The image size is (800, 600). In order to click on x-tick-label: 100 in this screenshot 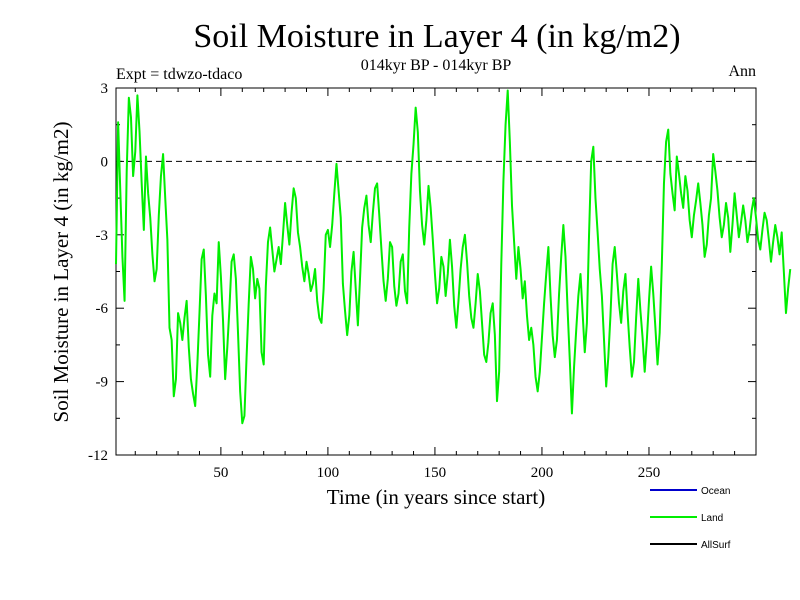, I will do `click(328, 473)`.